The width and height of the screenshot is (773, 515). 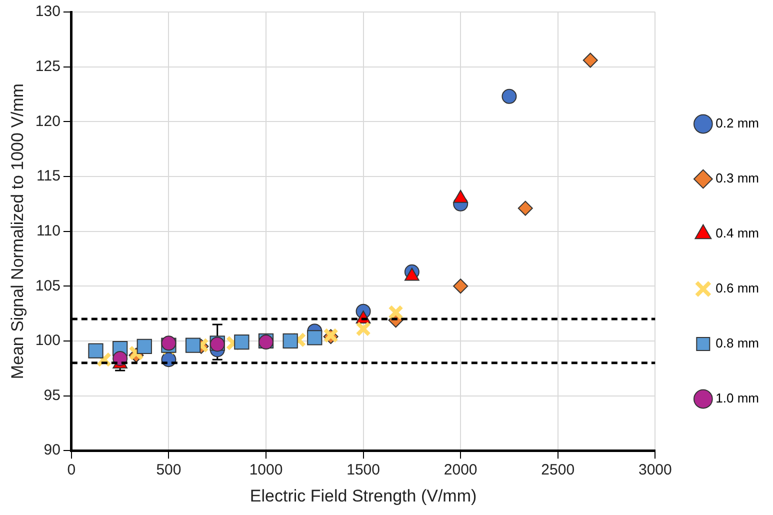 I want to click on x-tick-label: 2000, so click(x=461, y=470).